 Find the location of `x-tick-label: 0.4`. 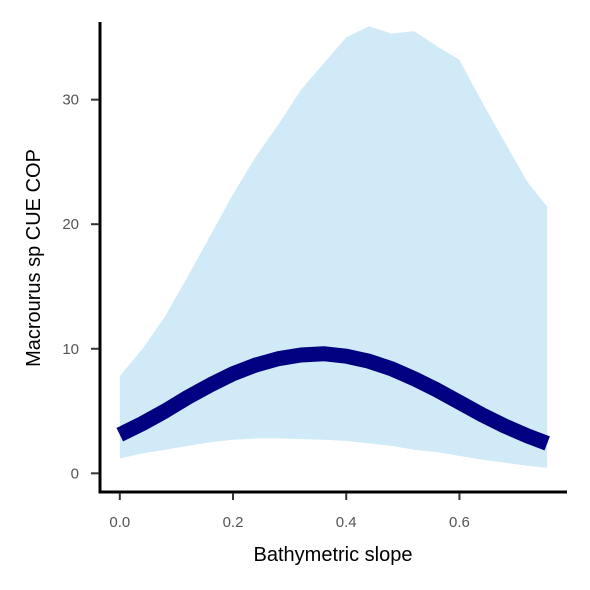

x-tick-label: 0.4 is located at coordinates (346, 522).